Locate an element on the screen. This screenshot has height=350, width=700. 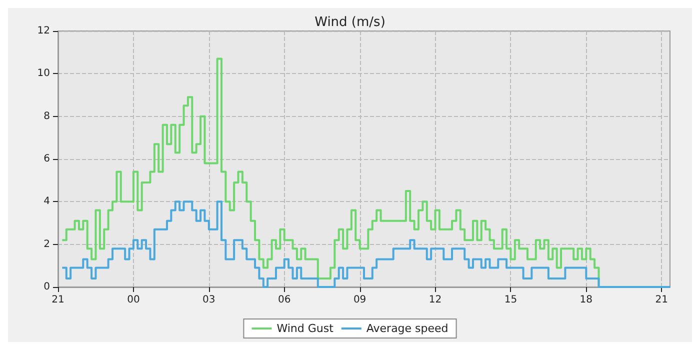
legend-label: Average speed is located at coordinates (407, 328).